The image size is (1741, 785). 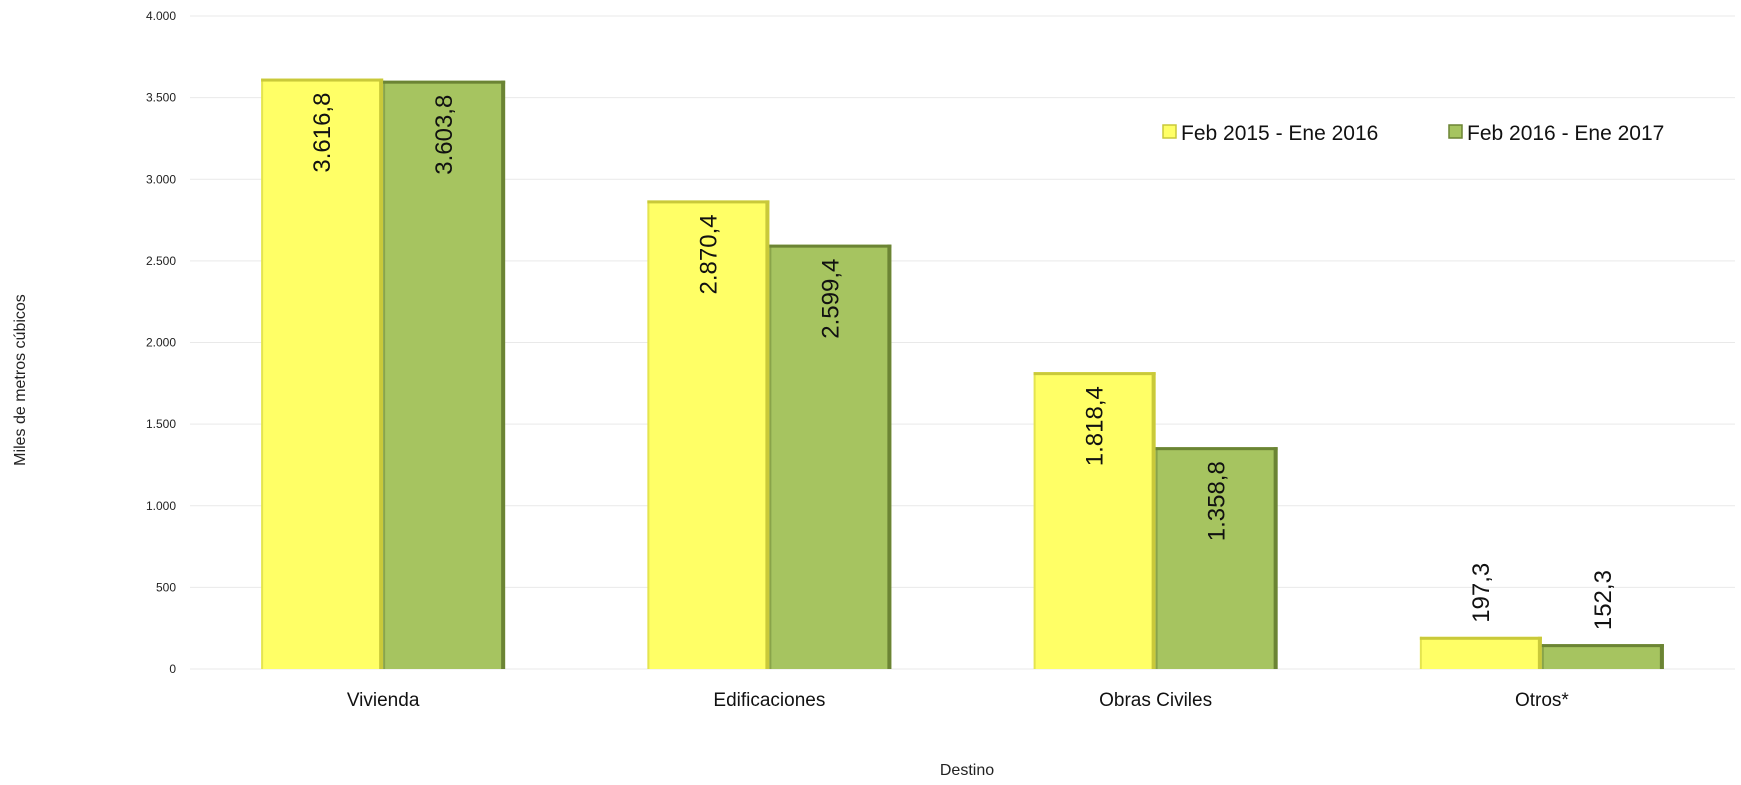 I want to click on y-tick-label: 2.500, so click(x=161, y=261).